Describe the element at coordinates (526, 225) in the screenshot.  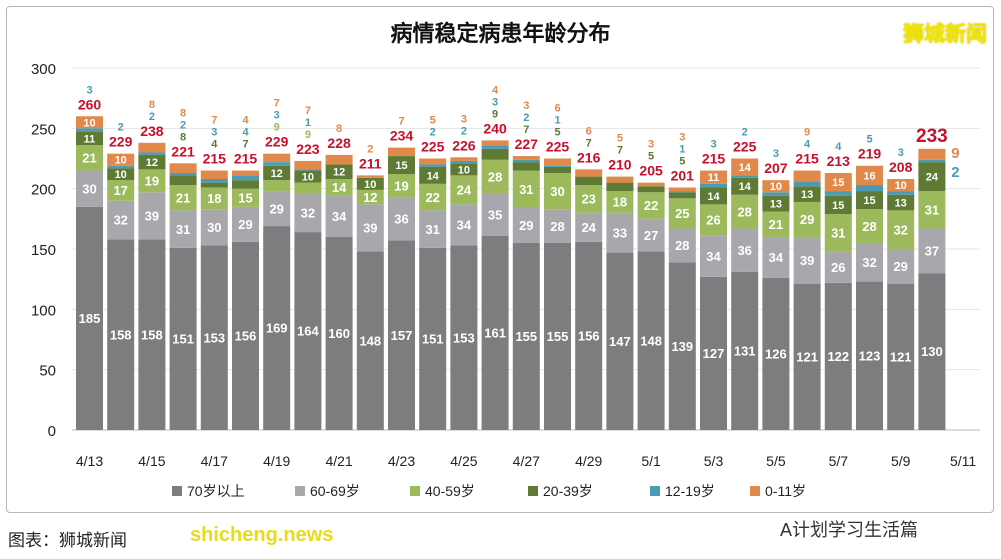
I see `data-label: 29` at that location.